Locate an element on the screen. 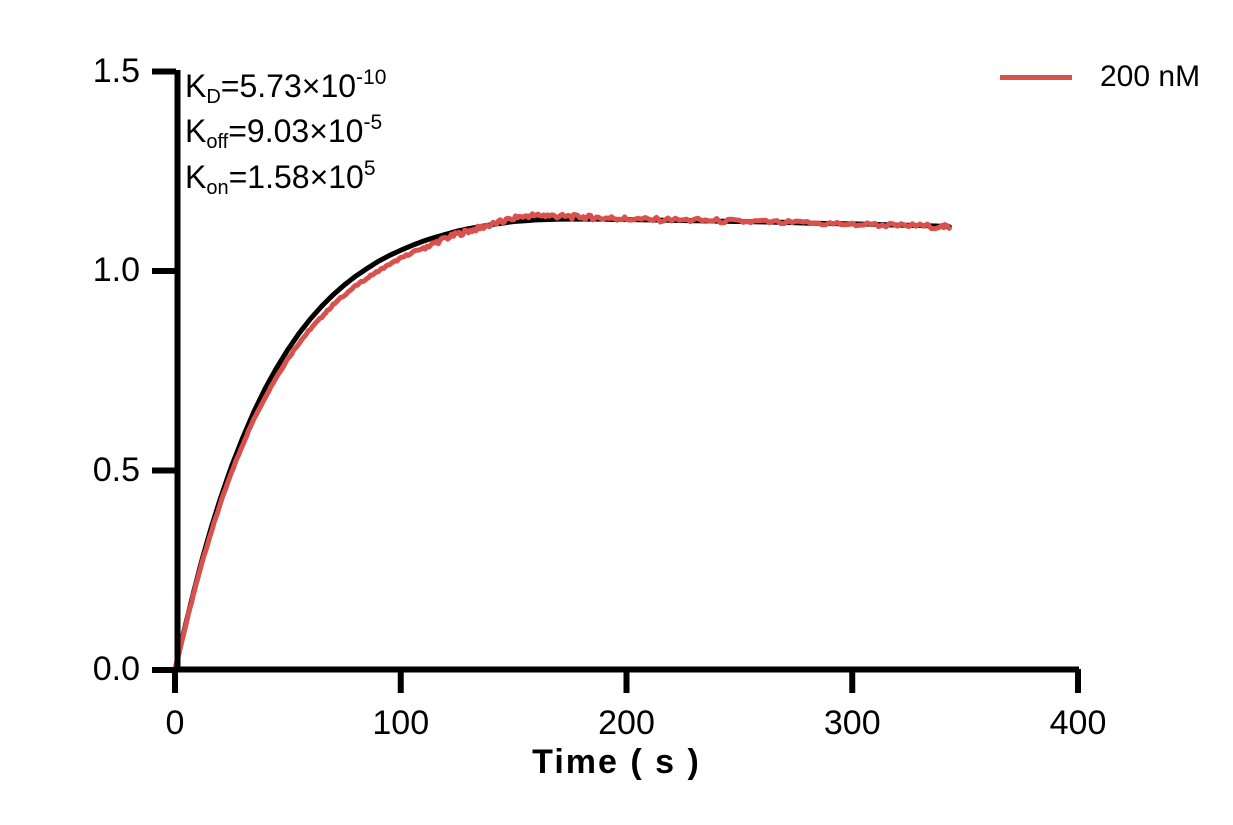  y-tick-label: 1.0 is located at coordinates (116, 270).